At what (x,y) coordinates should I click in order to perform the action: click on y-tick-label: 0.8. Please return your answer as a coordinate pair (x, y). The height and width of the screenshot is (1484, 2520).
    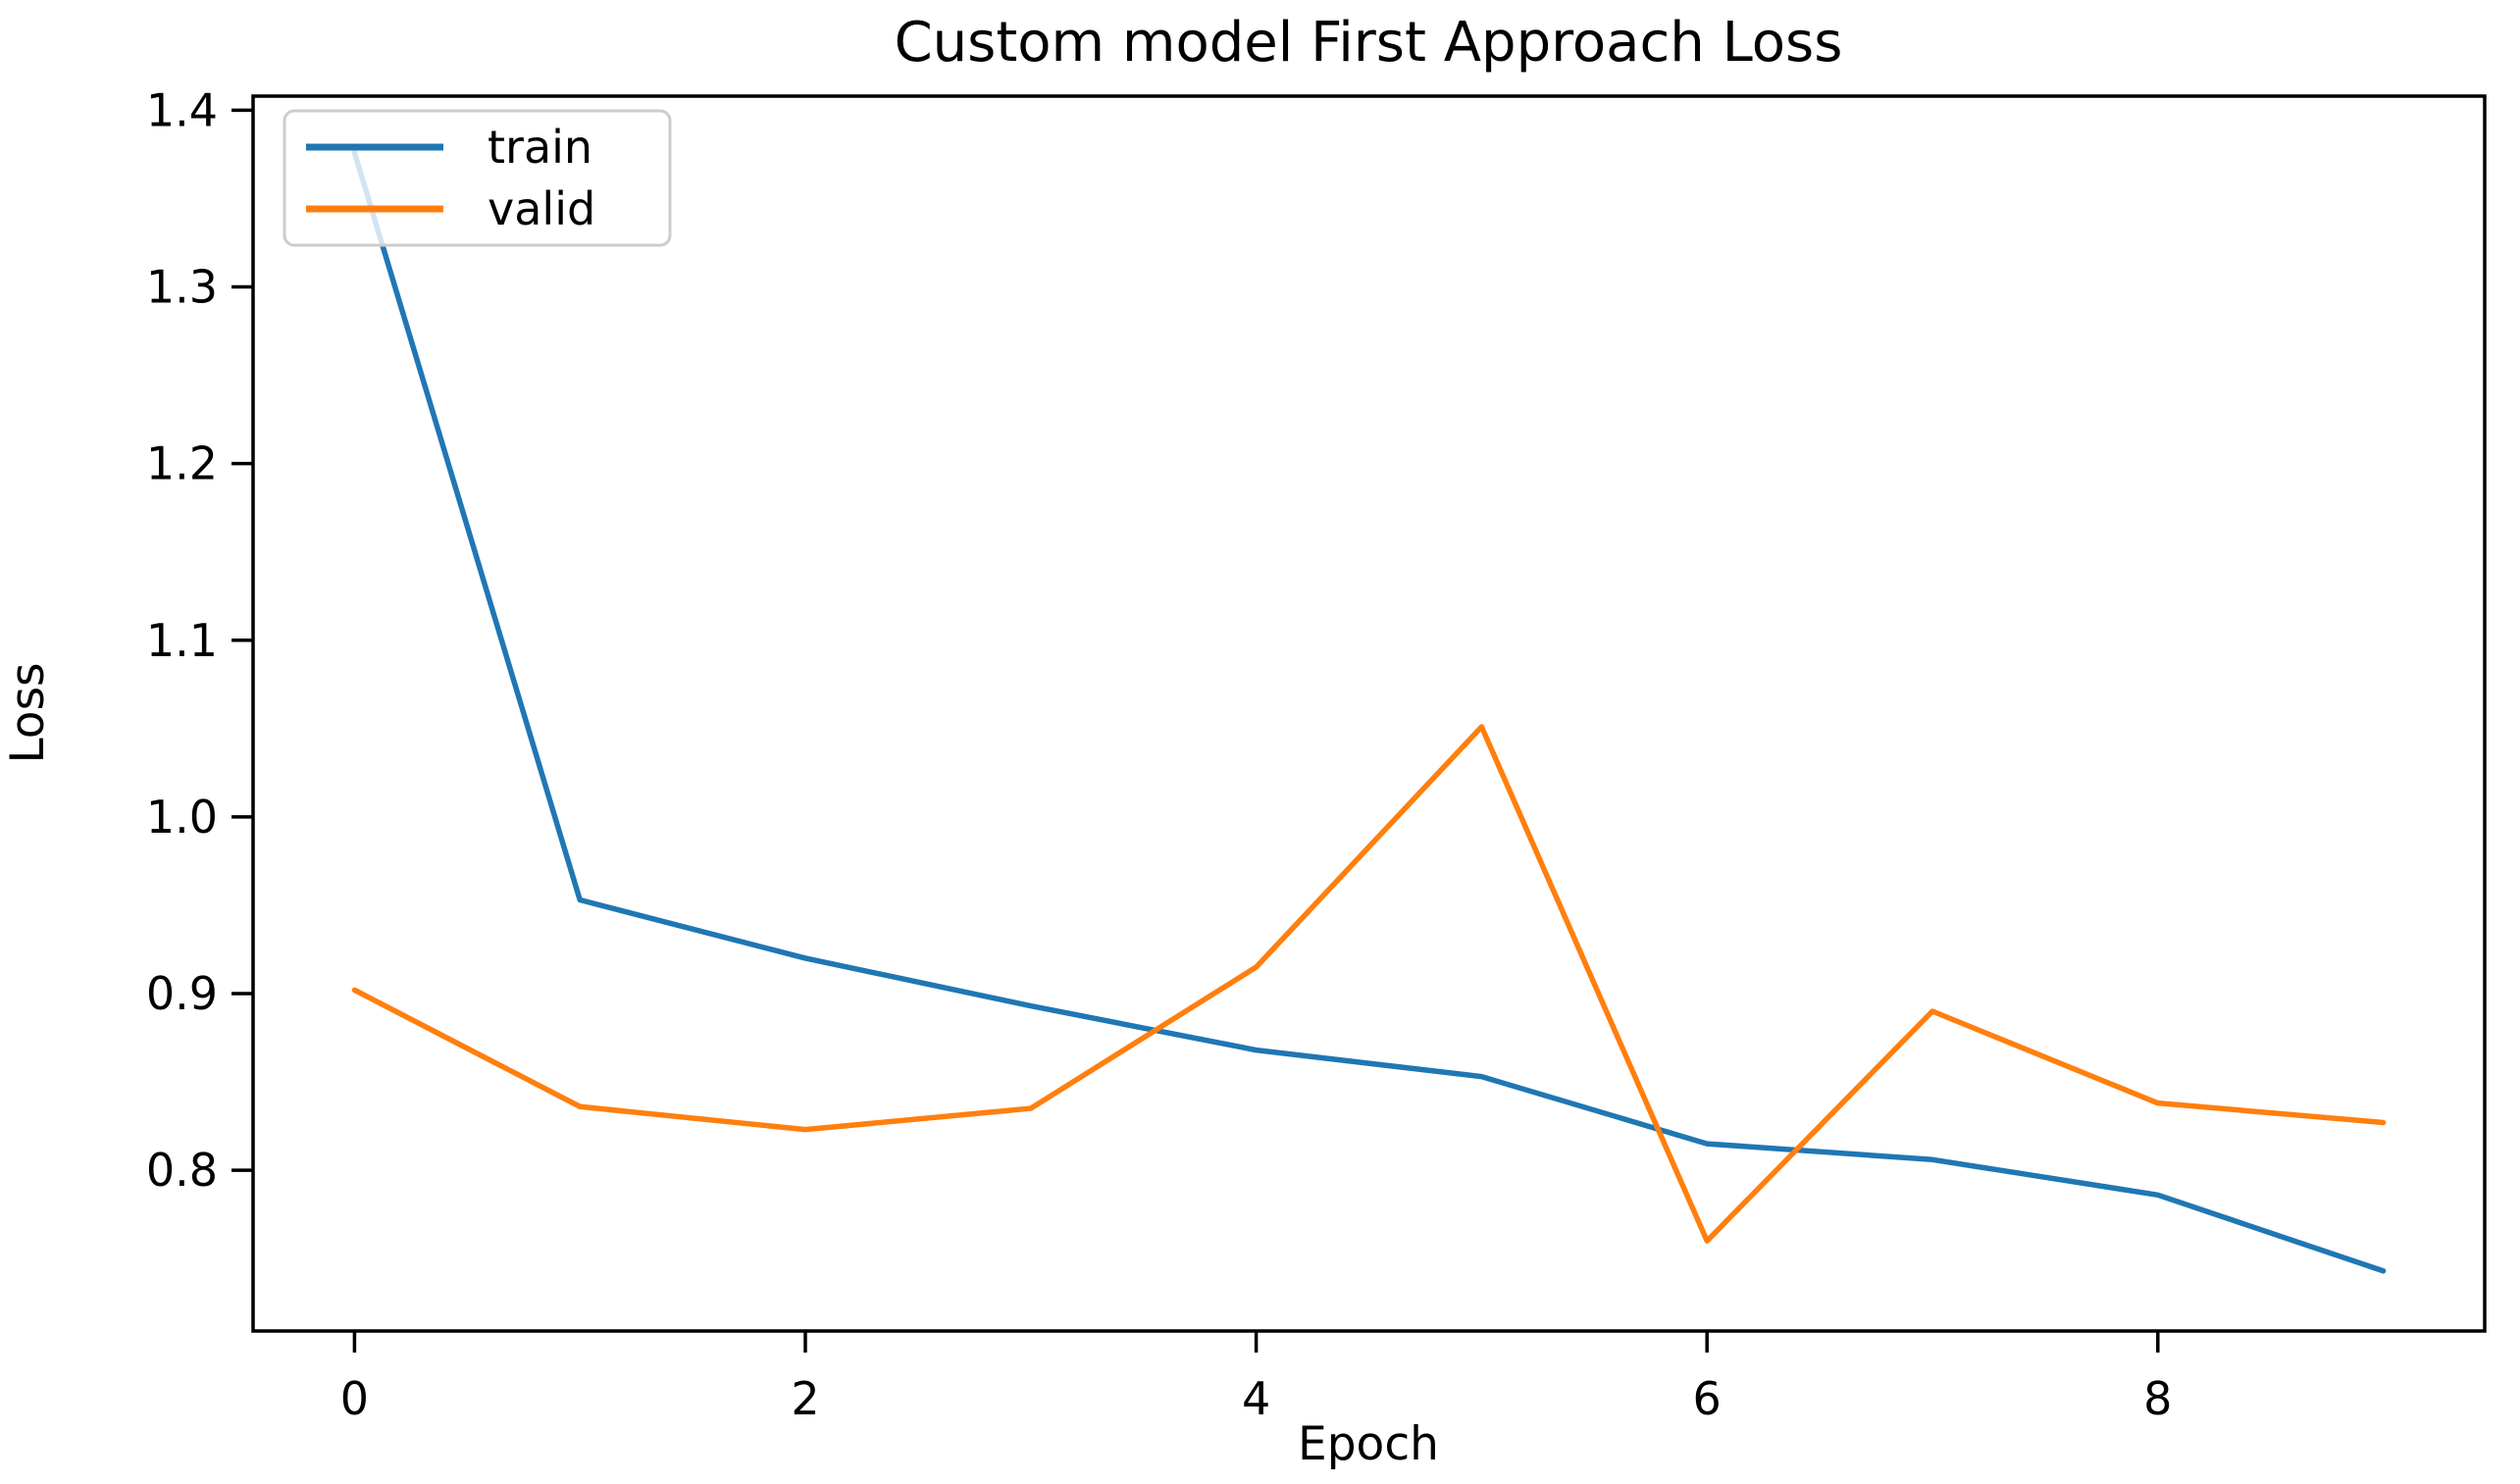
    Looking at the image, I should click on (182, 1170).